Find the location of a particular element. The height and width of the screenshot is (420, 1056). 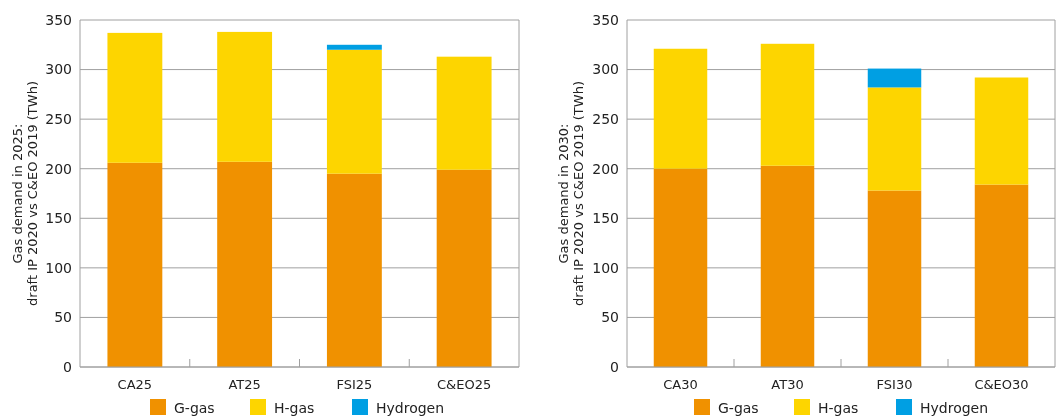

y-axis-title: Gas demand in 2025: draft IP 2020 vs C&EO 2019 (TWh) is located at coordinates (25, 193).